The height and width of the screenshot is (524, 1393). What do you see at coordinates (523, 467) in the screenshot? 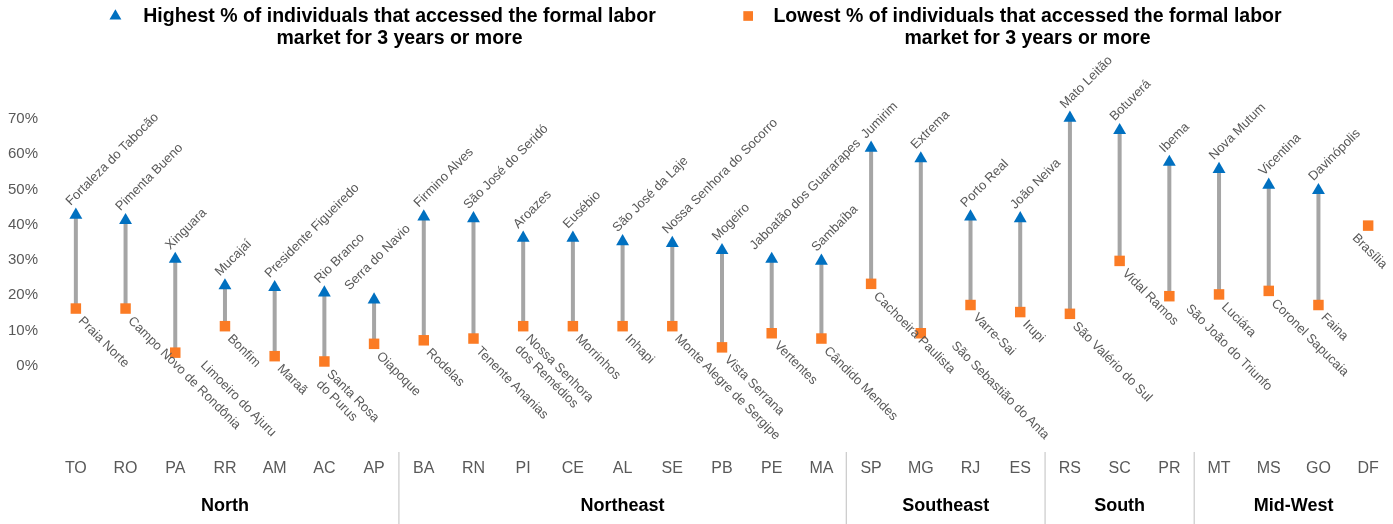
I see `x-tick-label: PI` at bounding box center [523, 467].